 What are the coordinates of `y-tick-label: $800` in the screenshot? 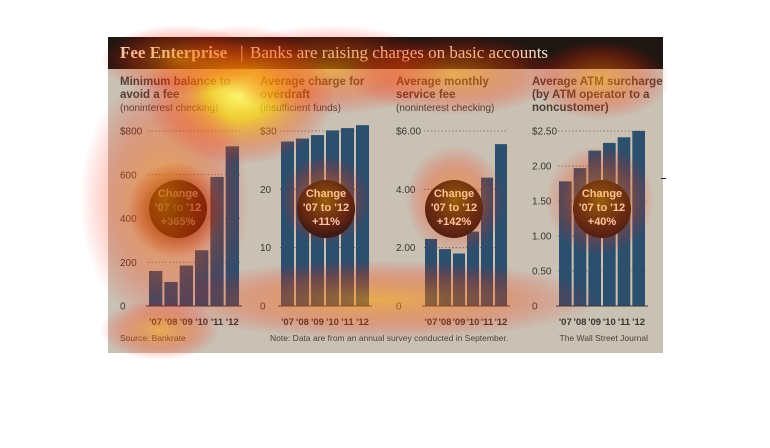 It's located at (131, 132).